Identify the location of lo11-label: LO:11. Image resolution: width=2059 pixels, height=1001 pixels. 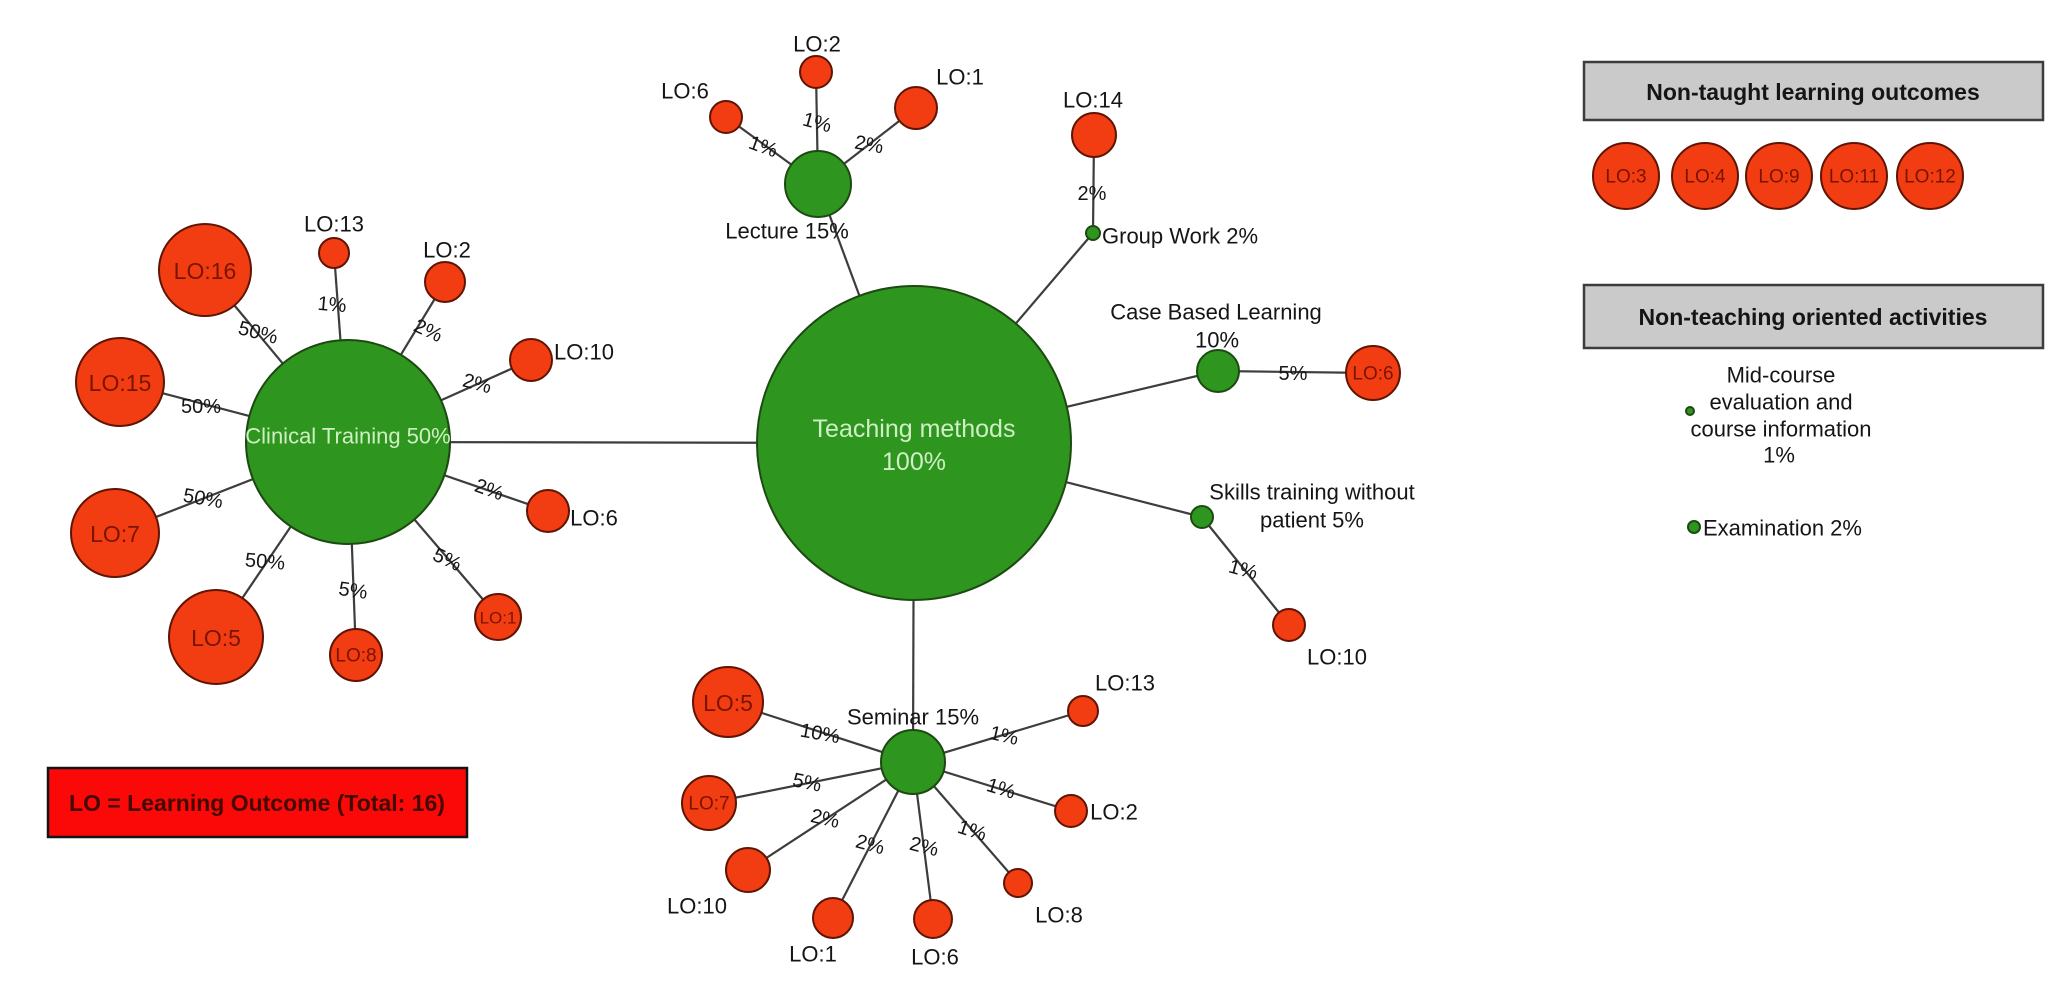
(1854, 177).